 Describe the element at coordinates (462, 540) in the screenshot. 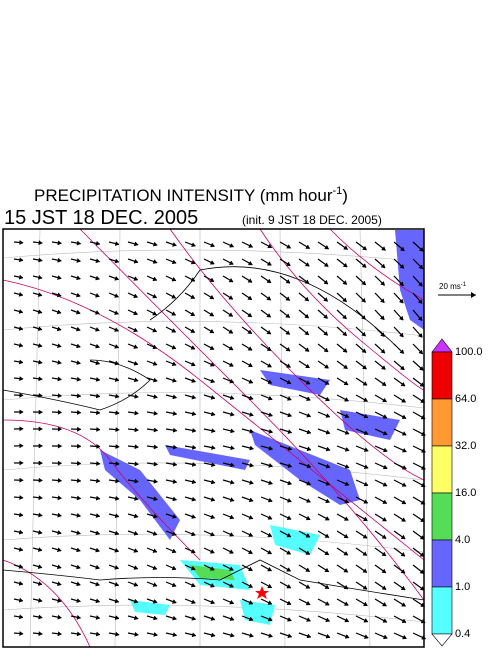

I see `colorbar-label: 4.0` at that location.